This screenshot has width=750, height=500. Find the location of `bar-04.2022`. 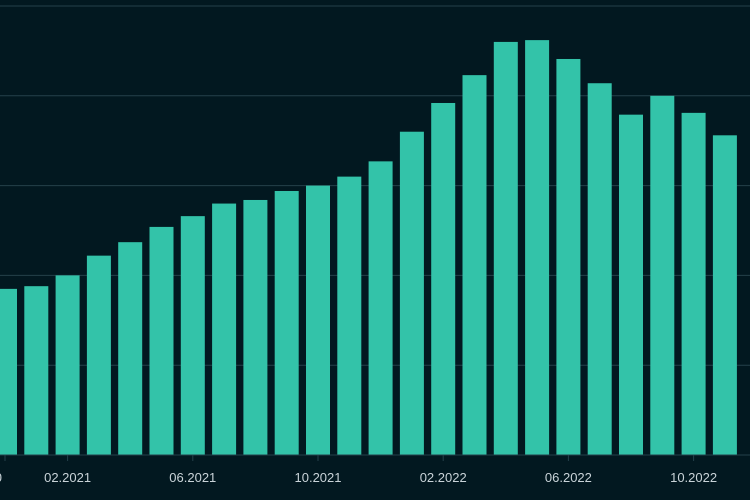

bar-04.2022 is located at coordinates (505, 248).